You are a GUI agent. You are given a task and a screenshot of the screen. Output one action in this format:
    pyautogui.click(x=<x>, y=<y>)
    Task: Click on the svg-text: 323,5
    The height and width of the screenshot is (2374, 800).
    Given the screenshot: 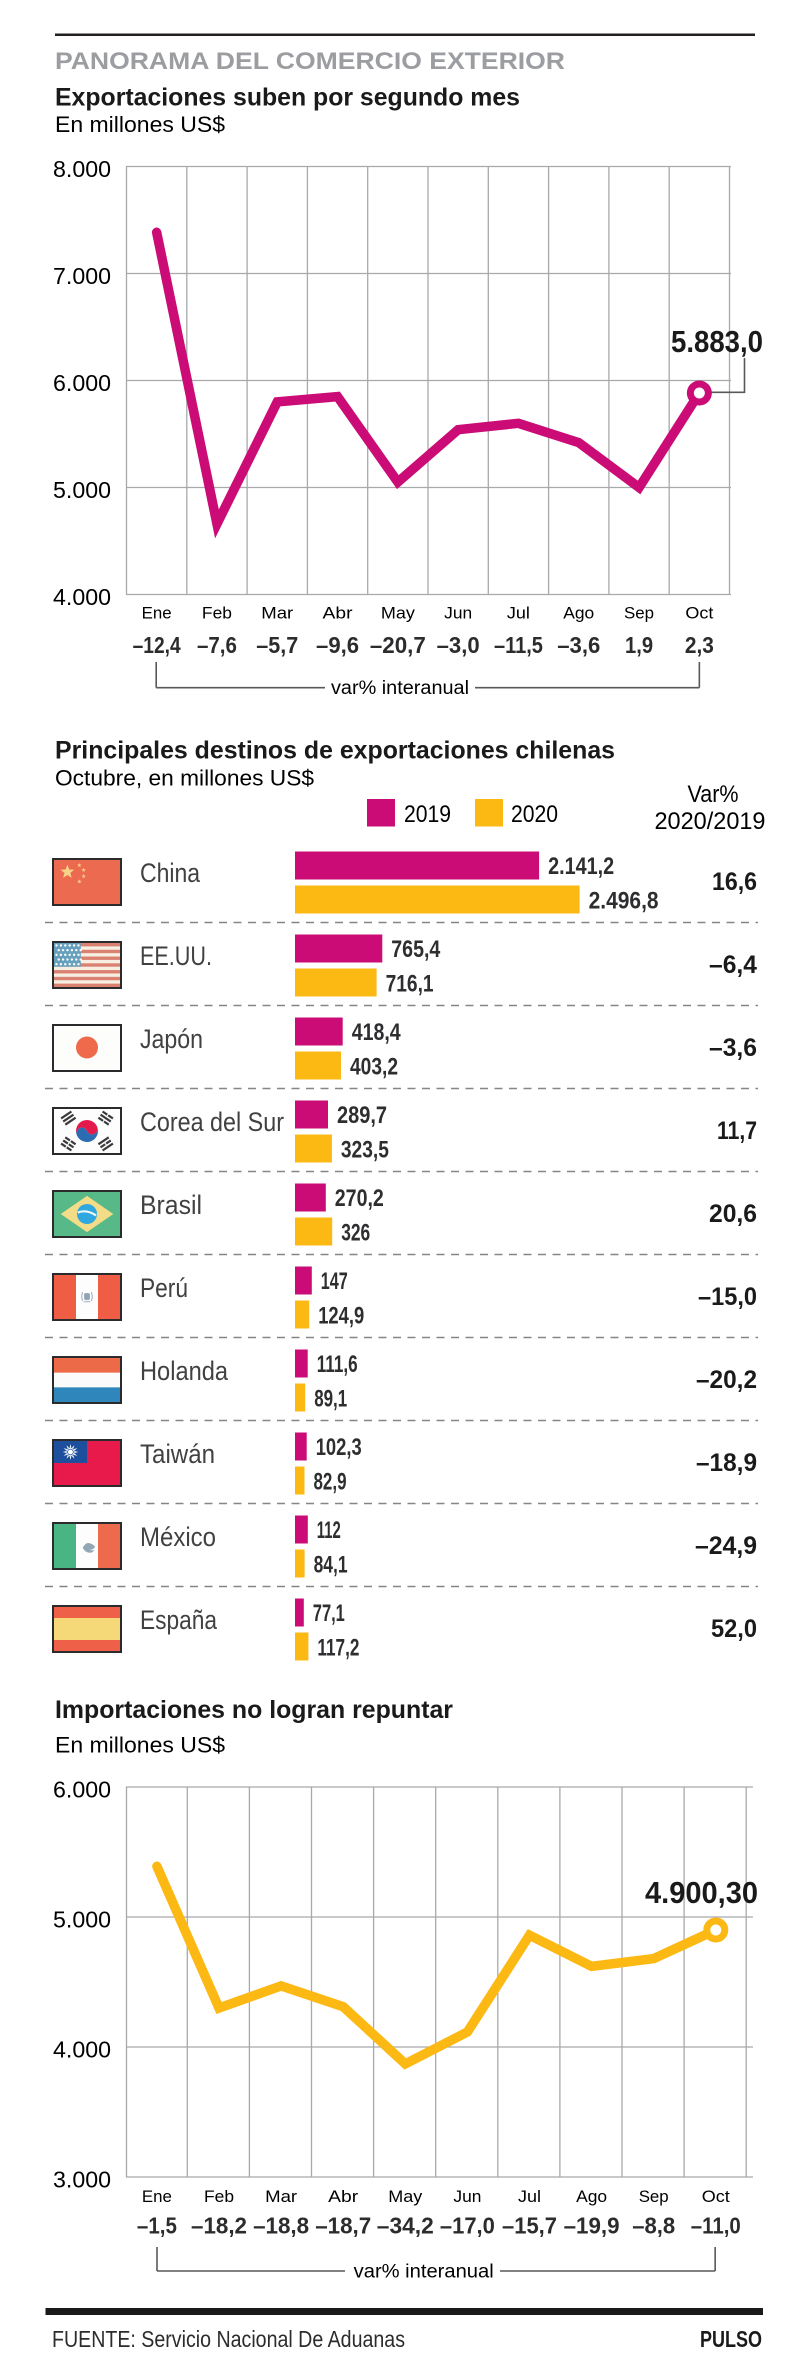 What is the action you would take?
    pyautogui.click(x=365, y=1150)
    